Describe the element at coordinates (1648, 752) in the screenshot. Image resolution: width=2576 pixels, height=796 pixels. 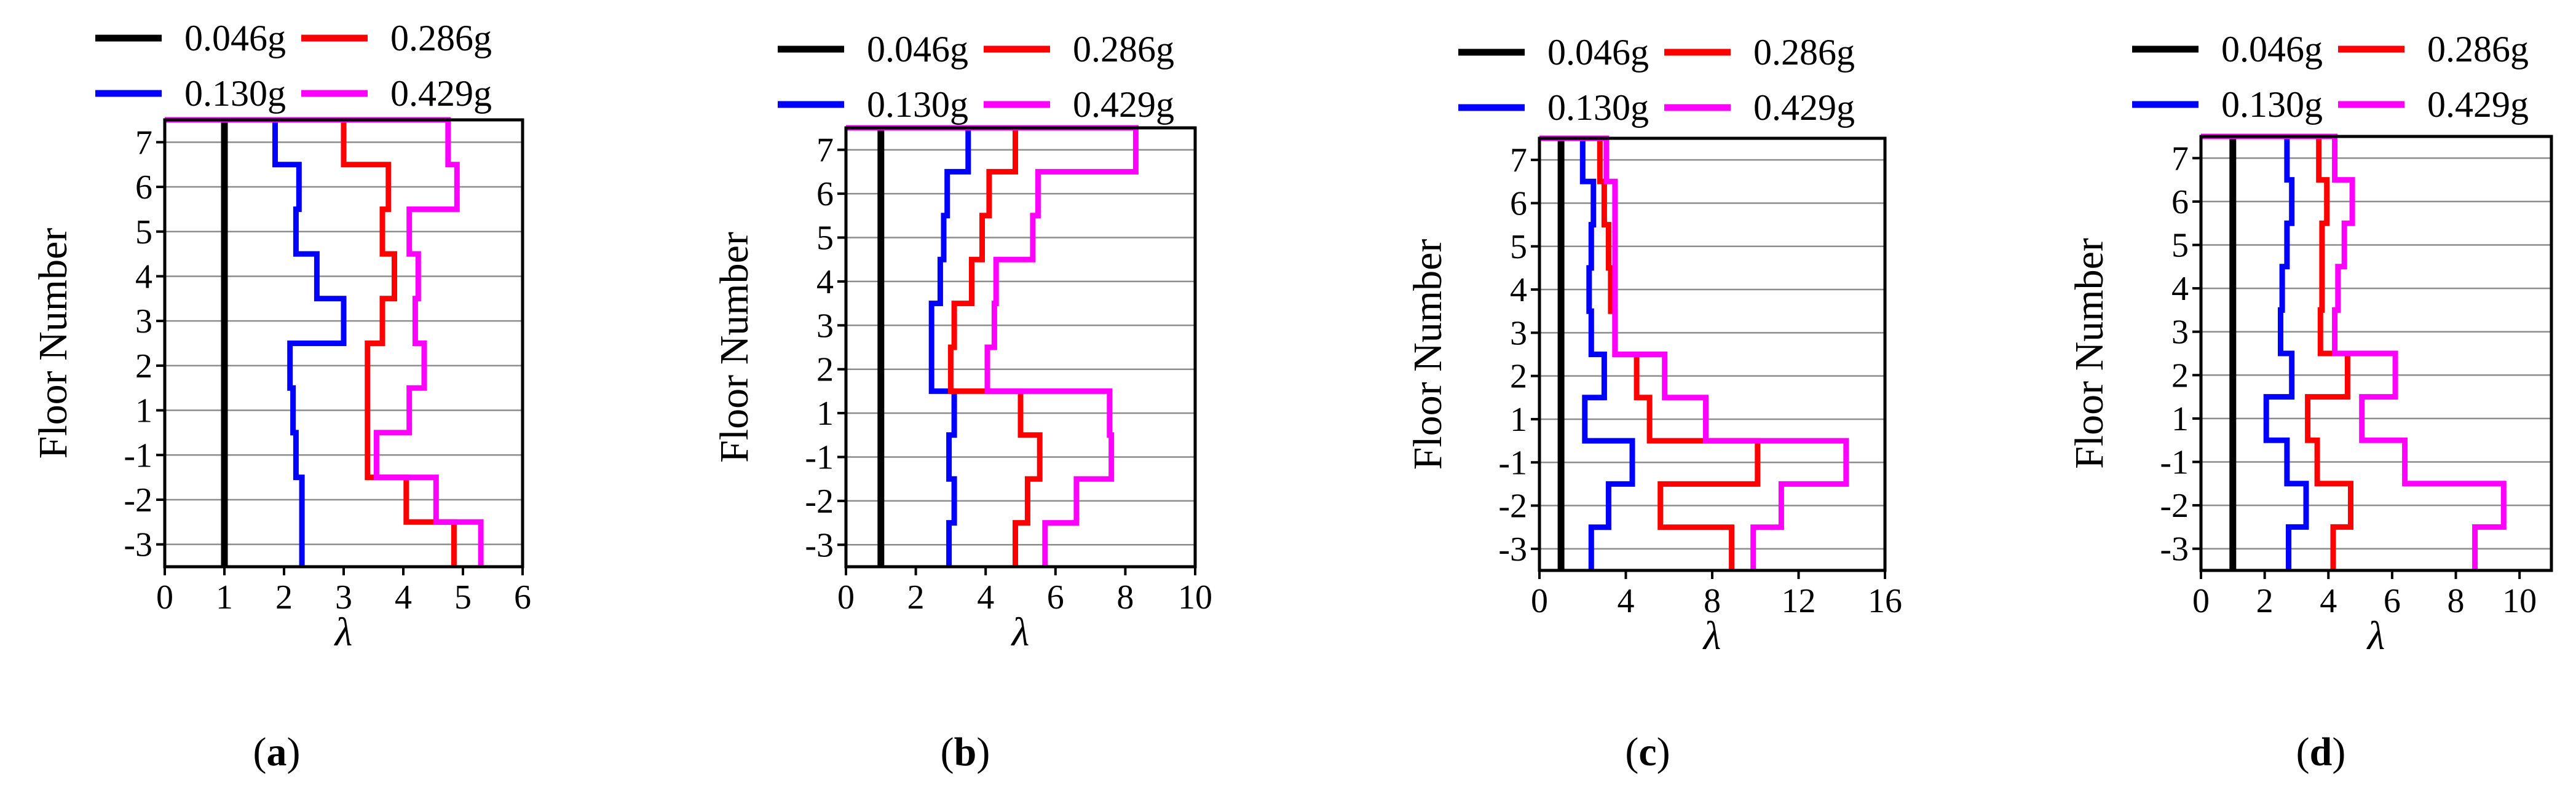
I see `panel-caption: (c)` at that location.